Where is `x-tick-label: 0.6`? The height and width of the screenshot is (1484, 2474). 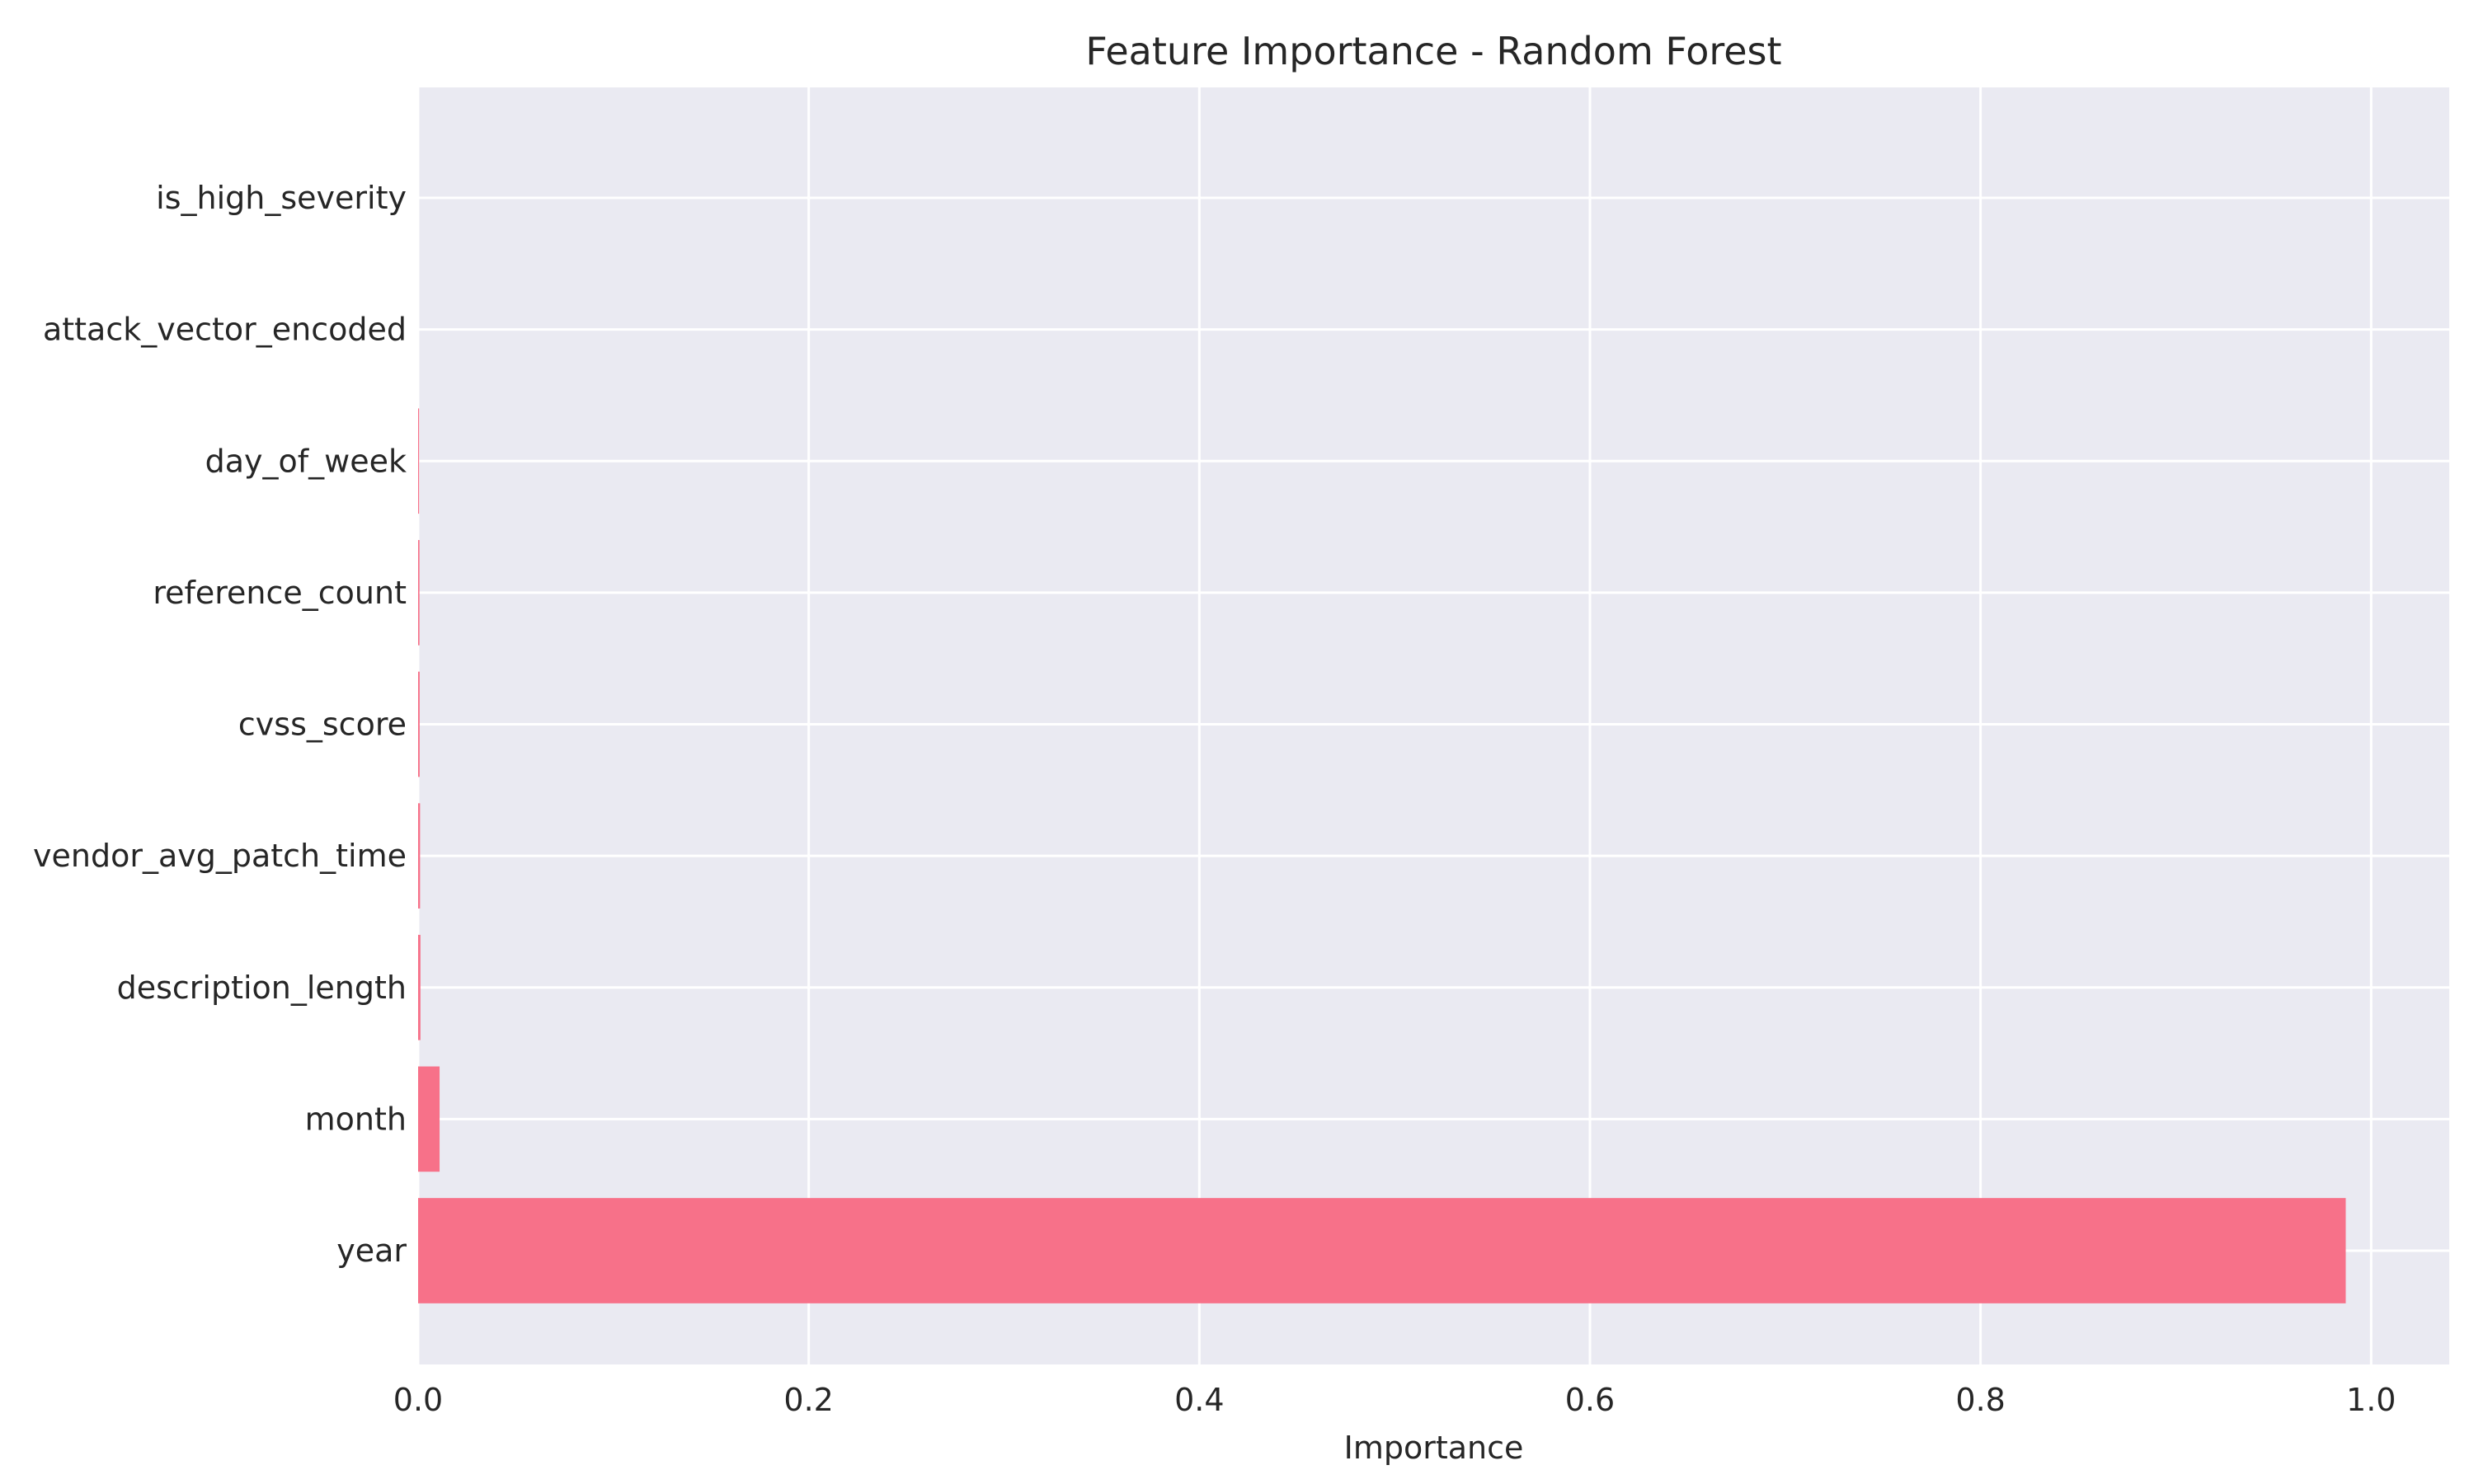
x-tick-label: 0.6 is located at coordinates (1590, 1400).